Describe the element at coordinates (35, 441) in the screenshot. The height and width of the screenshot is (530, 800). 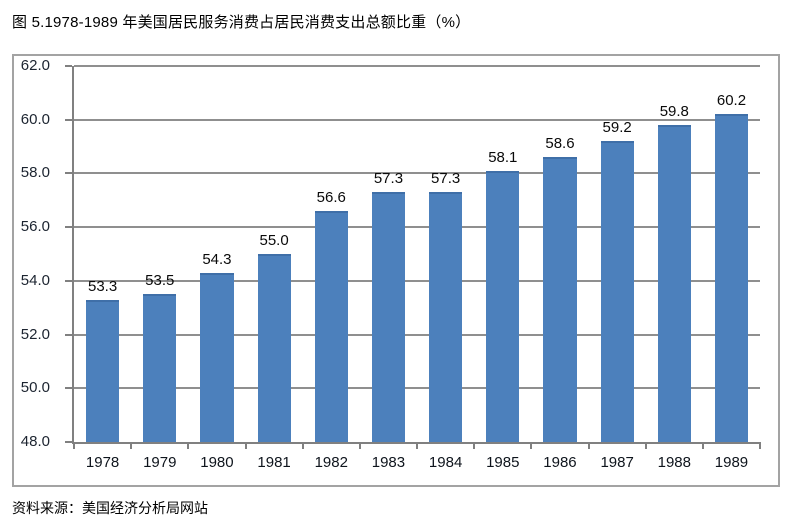
I see `y-tick-label: 48.0` at that location.